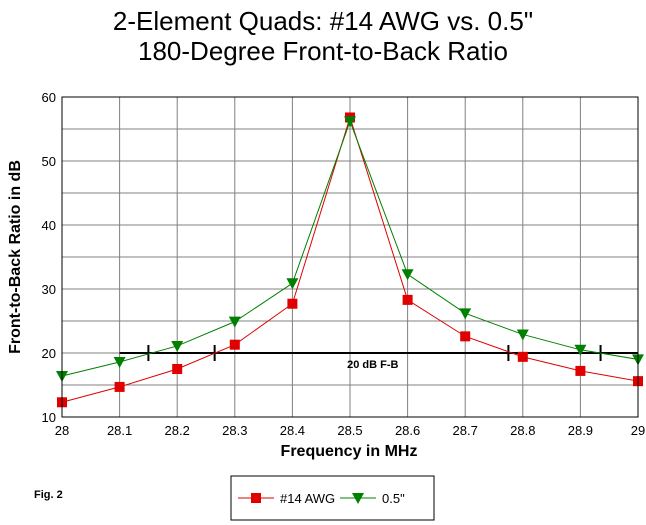 The width and height of the screenshot is (646, 525). What do you see at coordinates (638, 430) in the screenshot?
I see `x-tick-label: 29` at bounding box center [638, 430].